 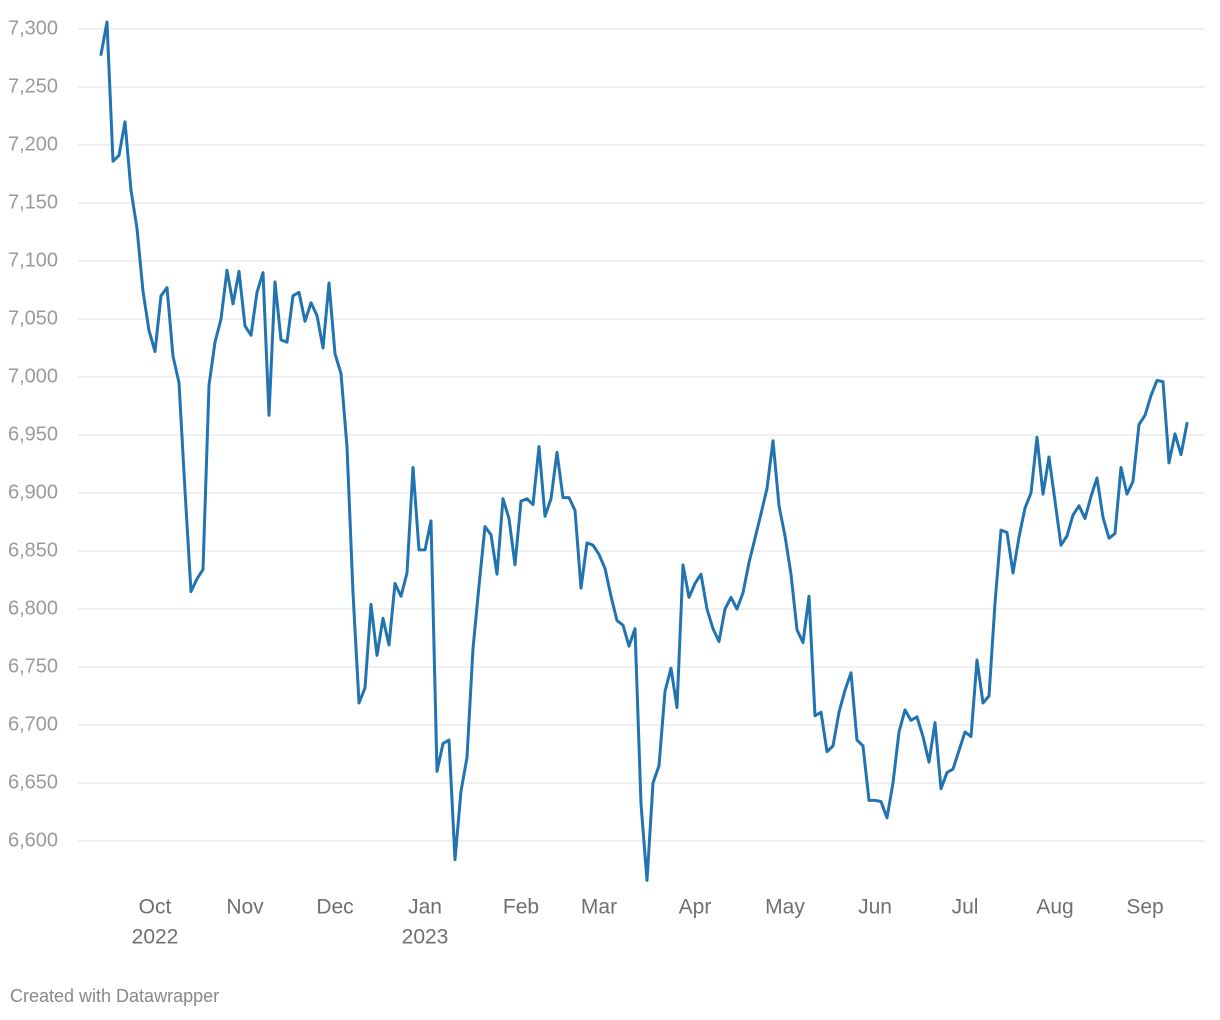 I want to click on y-tick-label: 7,300, so click(x=33, y=28).